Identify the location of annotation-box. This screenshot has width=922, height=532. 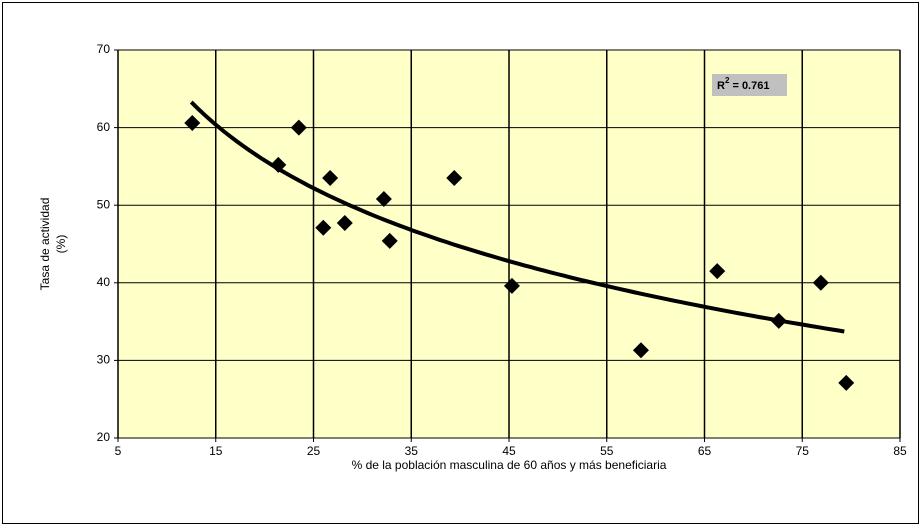
(749, 85).